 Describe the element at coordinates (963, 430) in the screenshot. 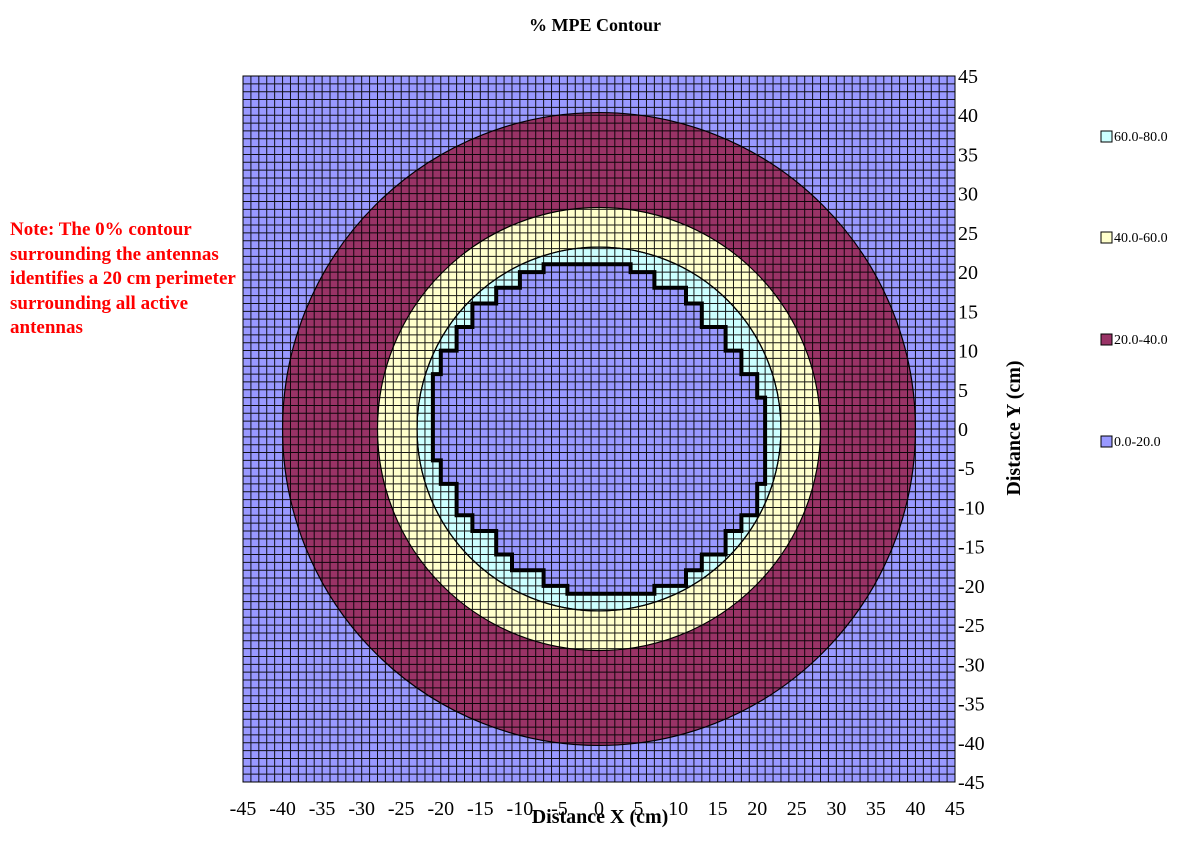

I see `y-tick-label: 0` at that location.